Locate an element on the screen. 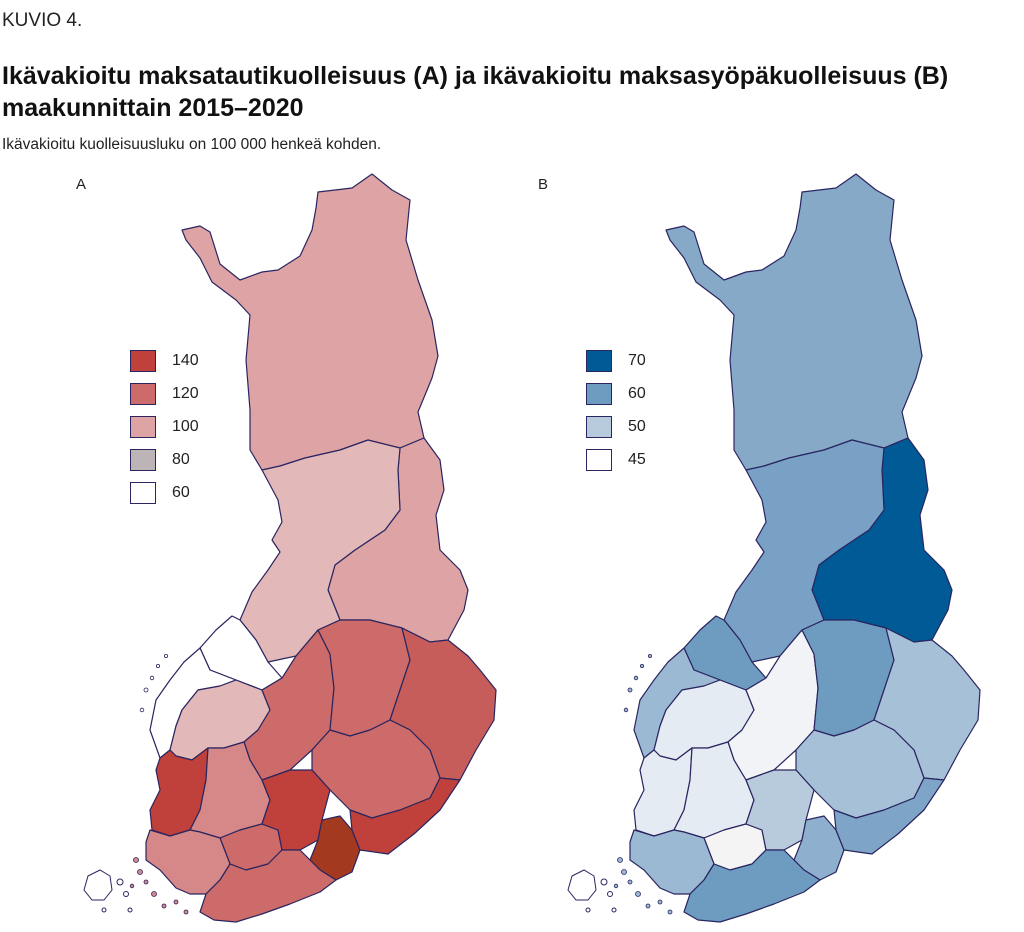  legend-label: 45 is located at coordinates (637, 459).